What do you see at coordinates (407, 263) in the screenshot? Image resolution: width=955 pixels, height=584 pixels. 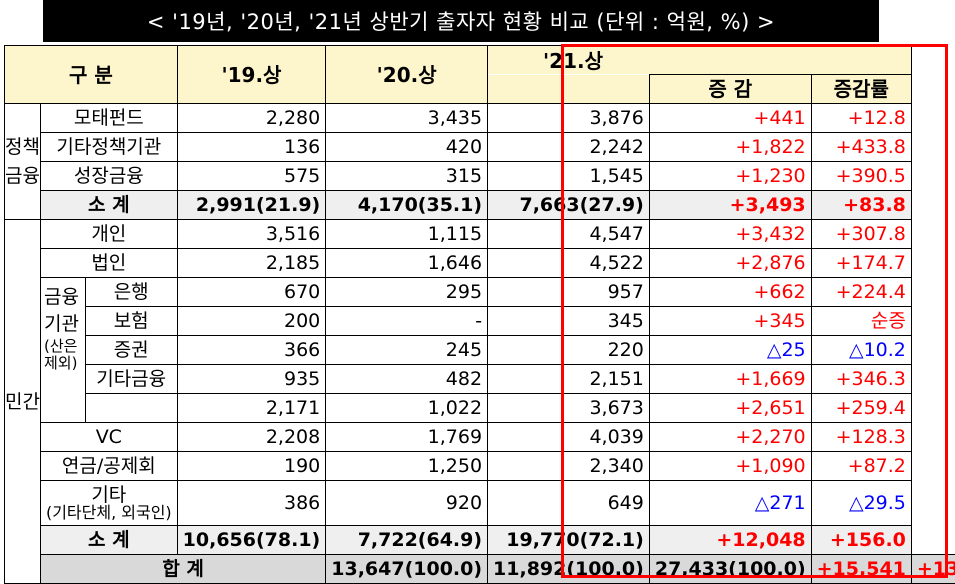 I see `cell-y20: 1,646` at bounding box center [407, 263].